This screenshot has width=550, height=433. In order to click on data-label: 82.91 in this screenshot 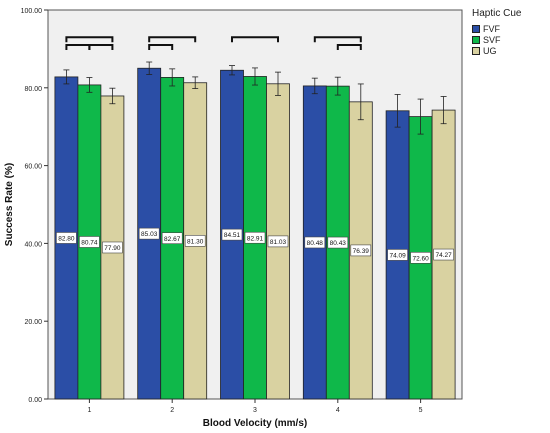, I will do `click(255, 238)`.